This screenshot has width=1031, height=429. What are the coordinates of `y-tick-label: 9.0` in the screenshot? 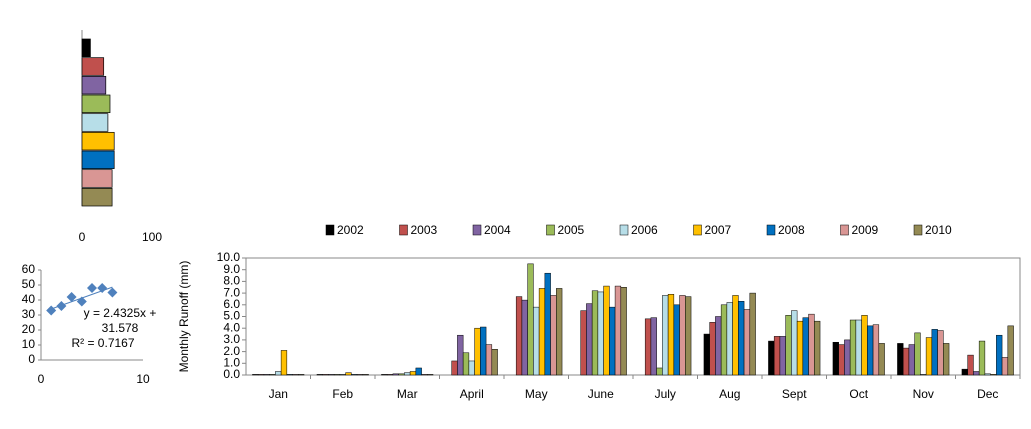 It's located at (231, 269).